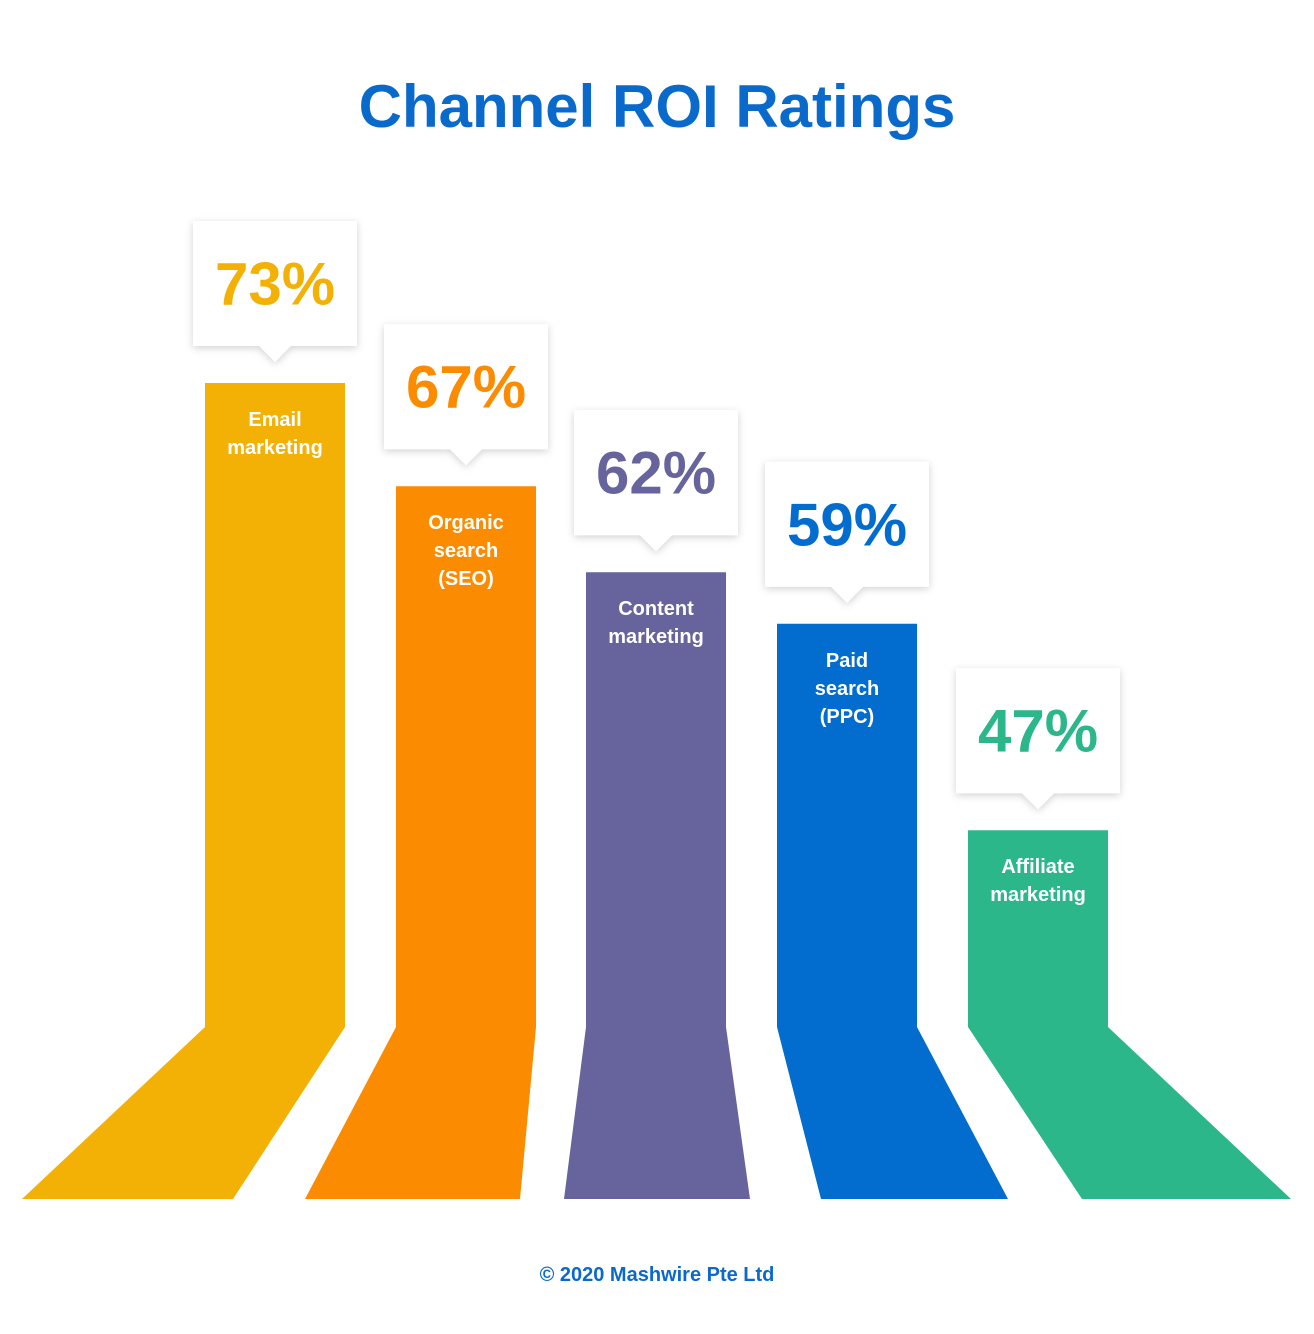 The width and height of the screenshot is (1314, 1334). Describe the element at coordinates (1038, 881) in the screenshot. I see `category-label-5: Affiliate marketing` at that location.